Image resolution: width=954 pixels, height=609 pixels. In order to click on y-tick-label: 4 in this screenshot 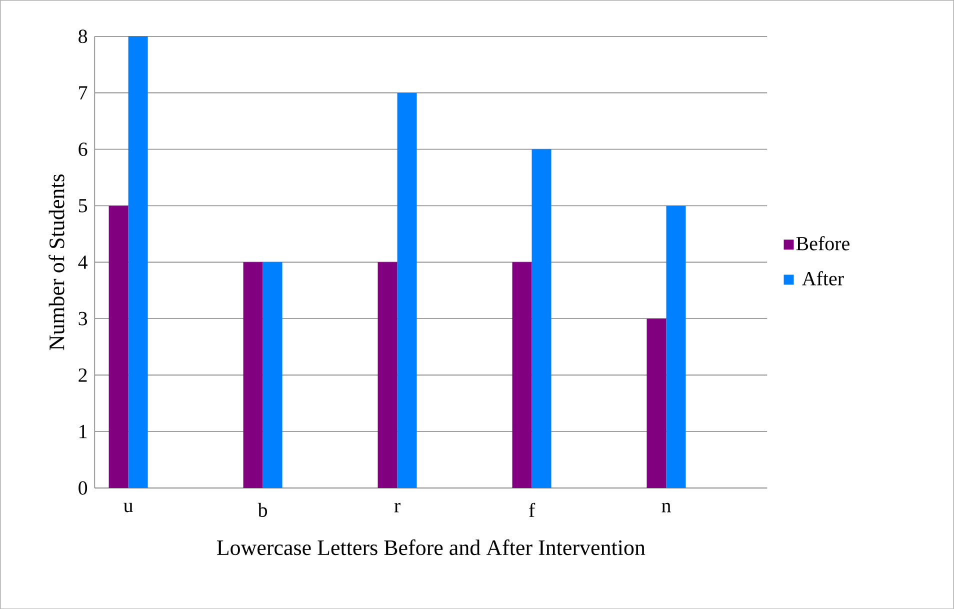, I will do `click(83, 262)`.